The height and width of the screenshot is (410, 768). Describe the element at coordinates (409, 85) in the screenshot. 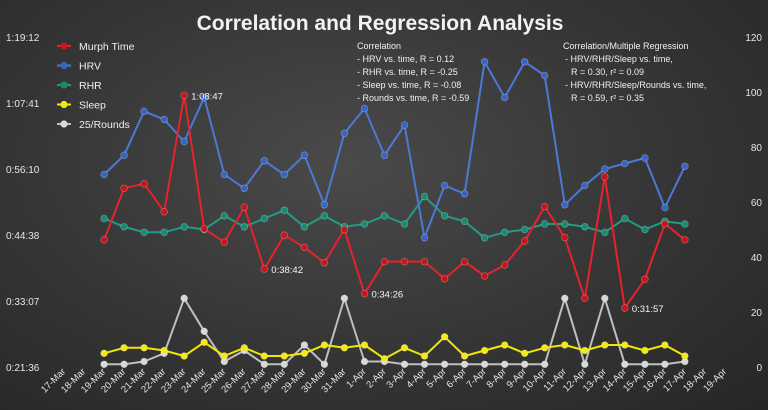

I see `correlation-line: - Sleep vs. time, R = -0.08` at that location.